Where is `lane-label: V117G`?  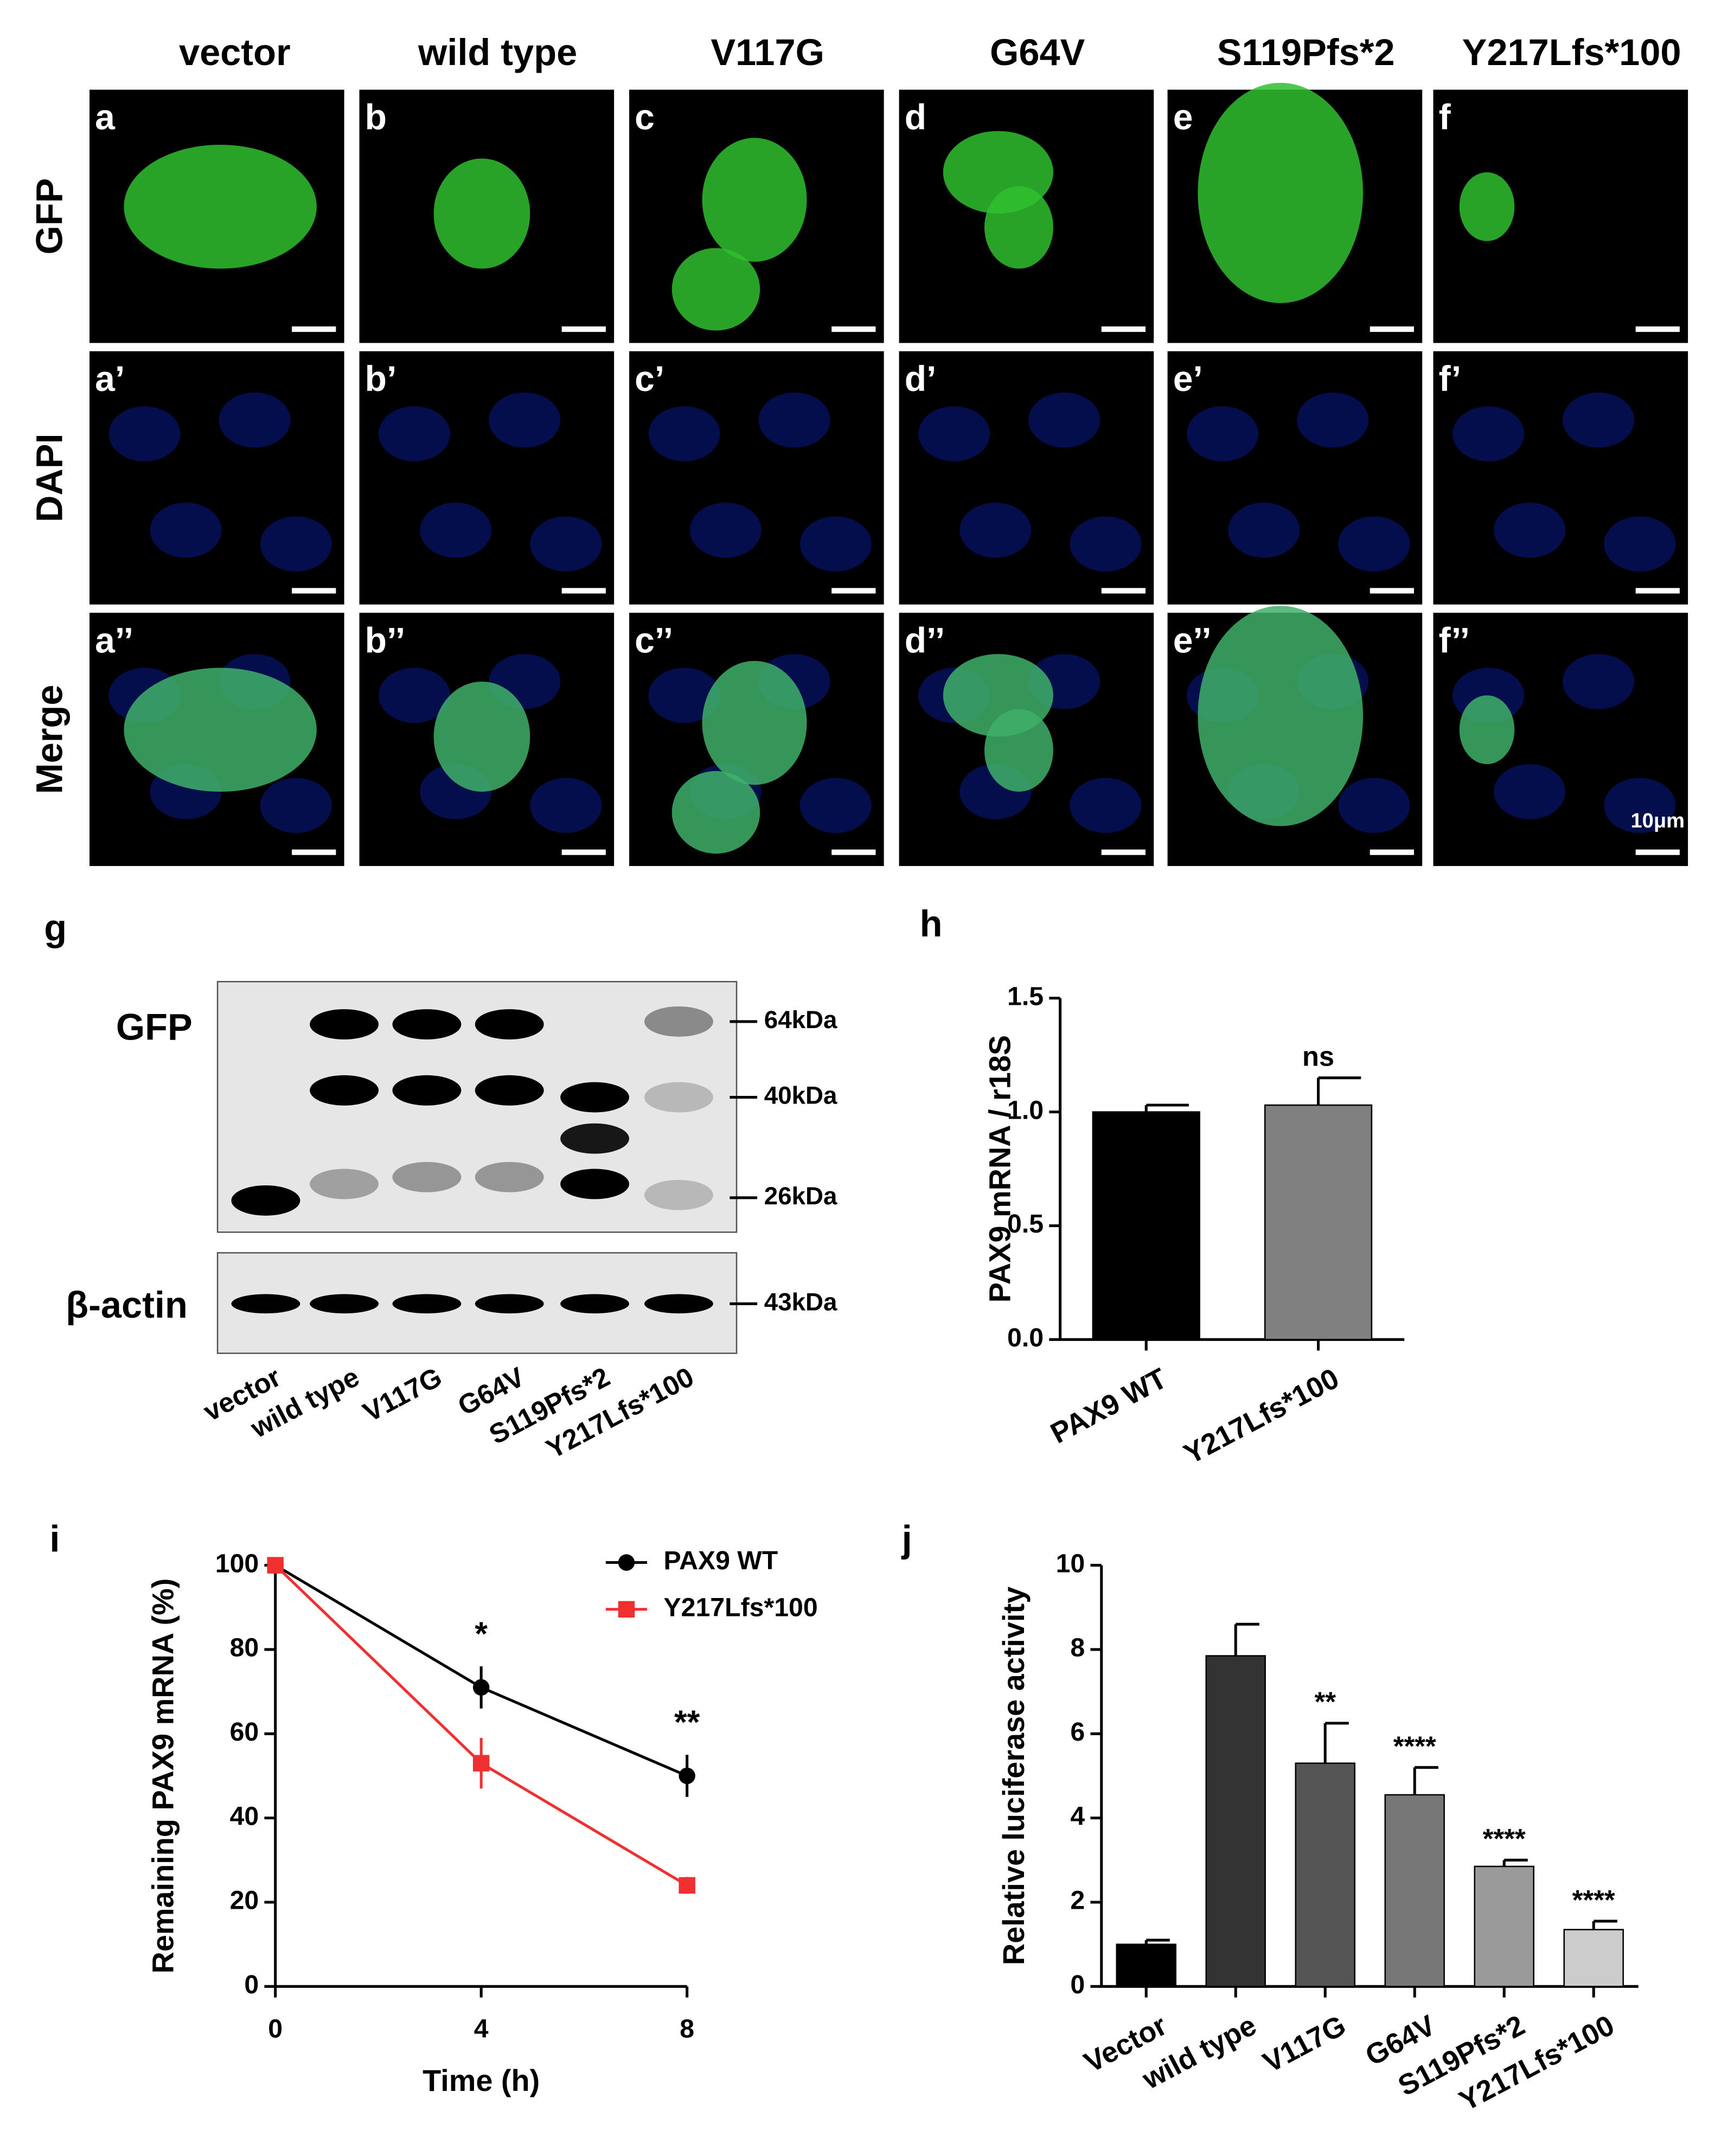 lane-label: V117G is located at coordinates (402, 1395).